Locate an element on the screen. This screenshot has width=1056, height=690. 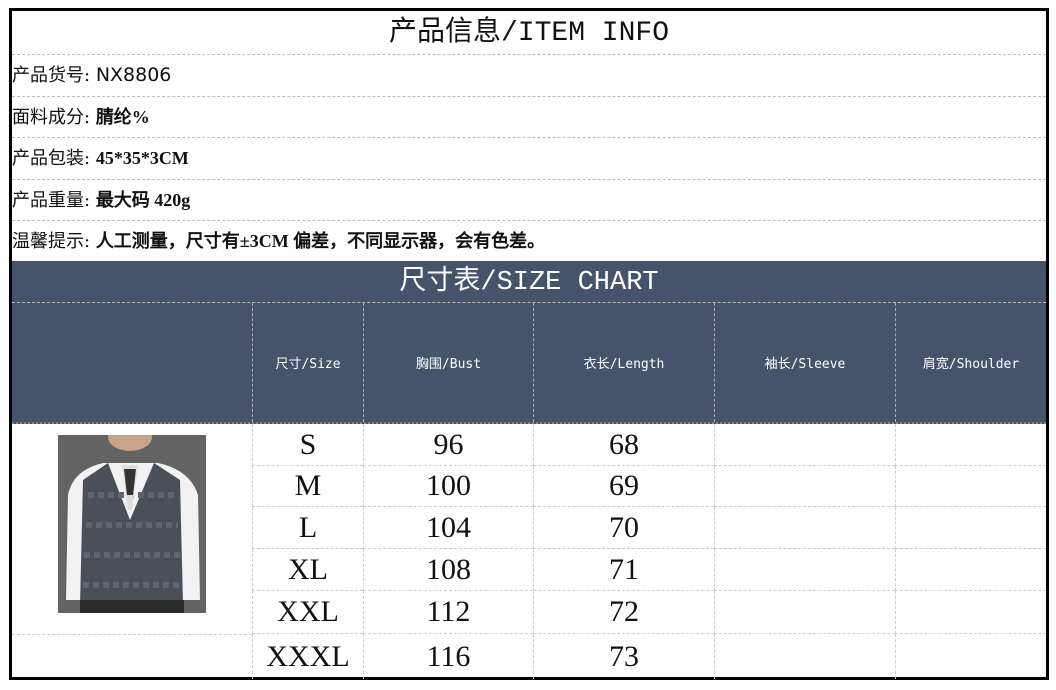
size-chart-title: 尺寸表/SIZE CHART is located at coordinates (529, 282).